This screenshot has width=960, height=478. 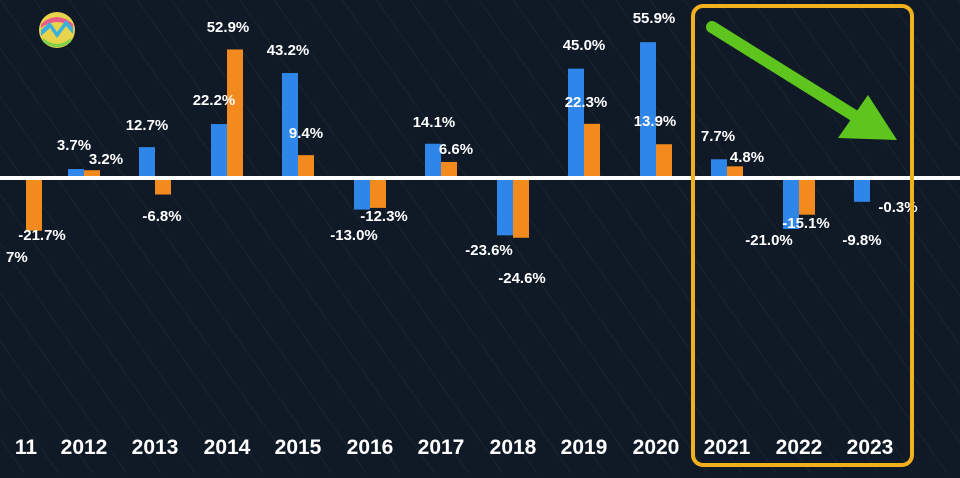 I want to click on bar-series0-2017, so click(x=433, y=160).